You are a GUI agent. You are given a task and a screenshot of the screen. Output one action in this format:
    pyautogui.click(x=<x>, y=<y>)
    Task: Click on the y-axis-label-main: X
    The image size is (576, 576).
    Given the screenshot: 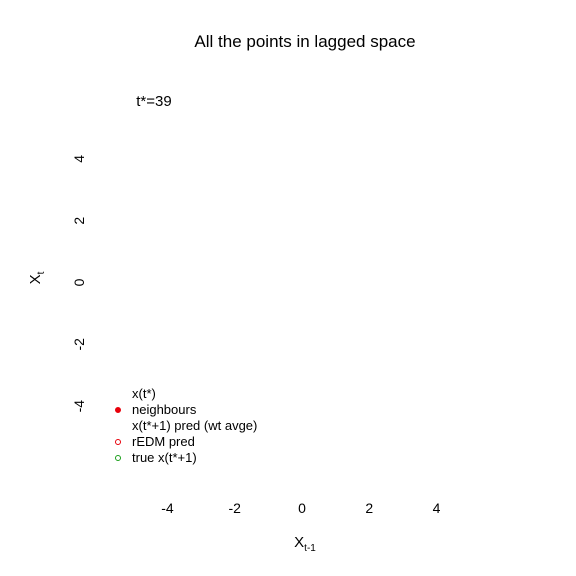 What is the action you would take?
    pyautogui.click(x=35, y=279)
    